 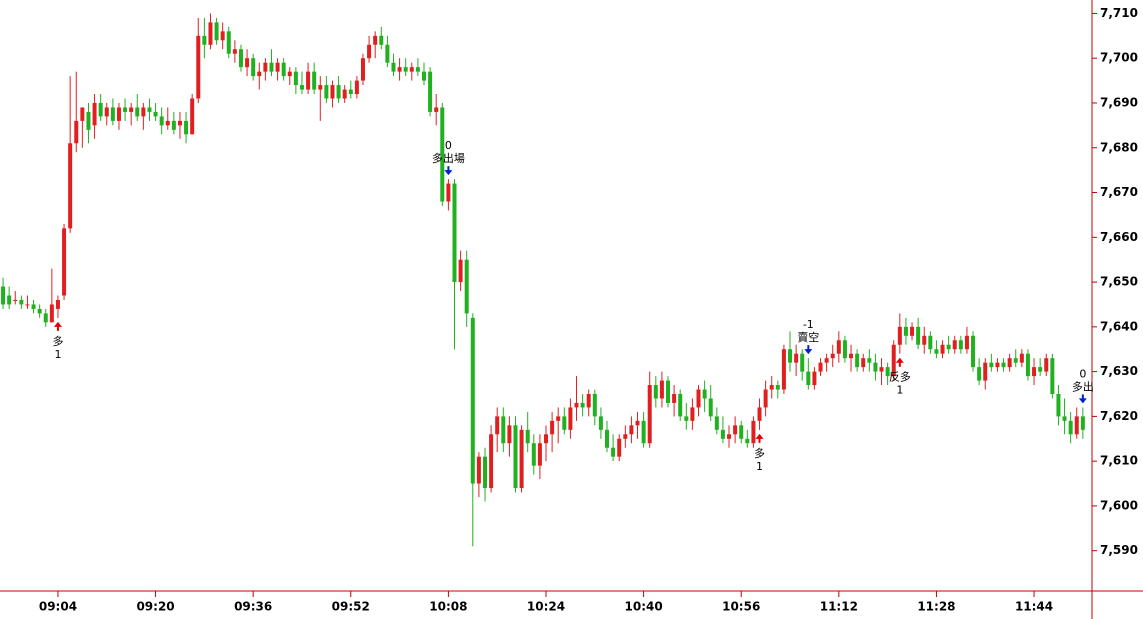 What do you see at coordinates (448, 145) in the screenshot?
I see `signal-qty: 0` at bounding box center [448, 145].